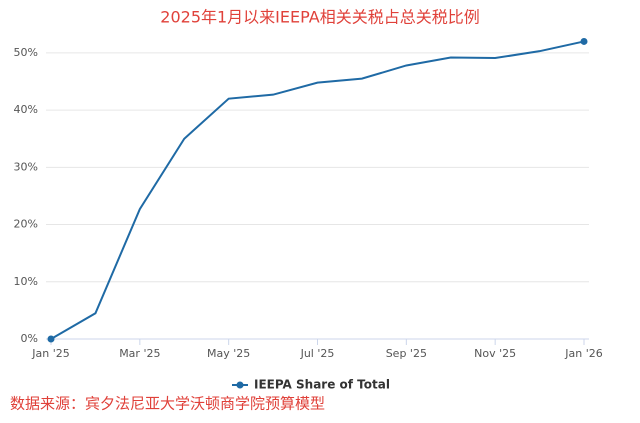 This screenshot has height=423, width=640. What do you see at coordinates (319, 17) in the screenshot?
I see `chart-title: 2025年1月以来IEEPA相关关税占总关税比例` at bounding box center [319, 17].